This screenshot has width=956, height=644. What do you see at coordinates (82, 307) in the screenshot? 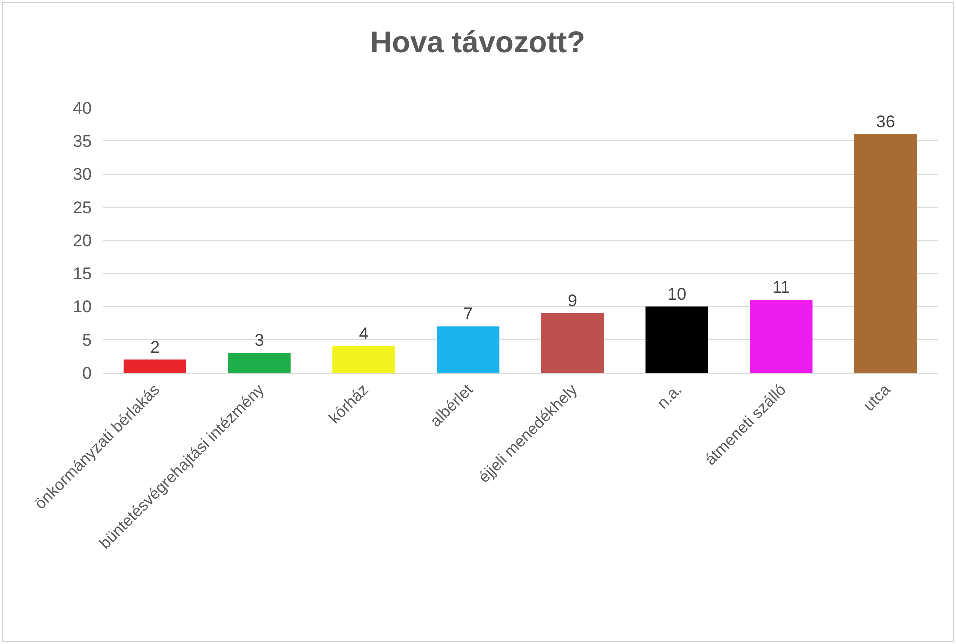
I see `y-tick-label: 10` at bounding box center [82, 307].